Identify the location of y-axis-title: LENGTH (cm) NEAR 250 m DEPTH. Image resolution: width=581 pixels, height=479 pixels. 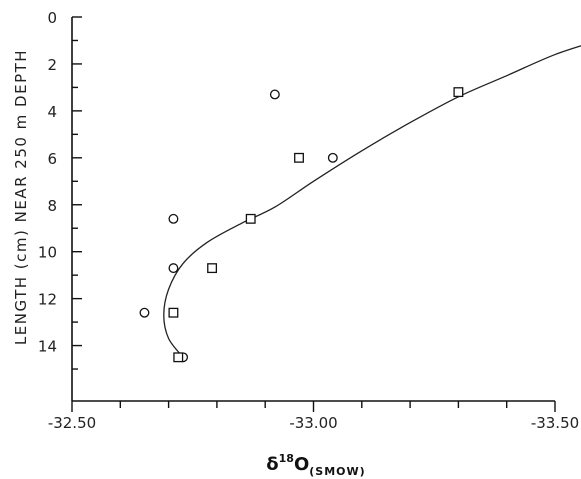
(21, 197).